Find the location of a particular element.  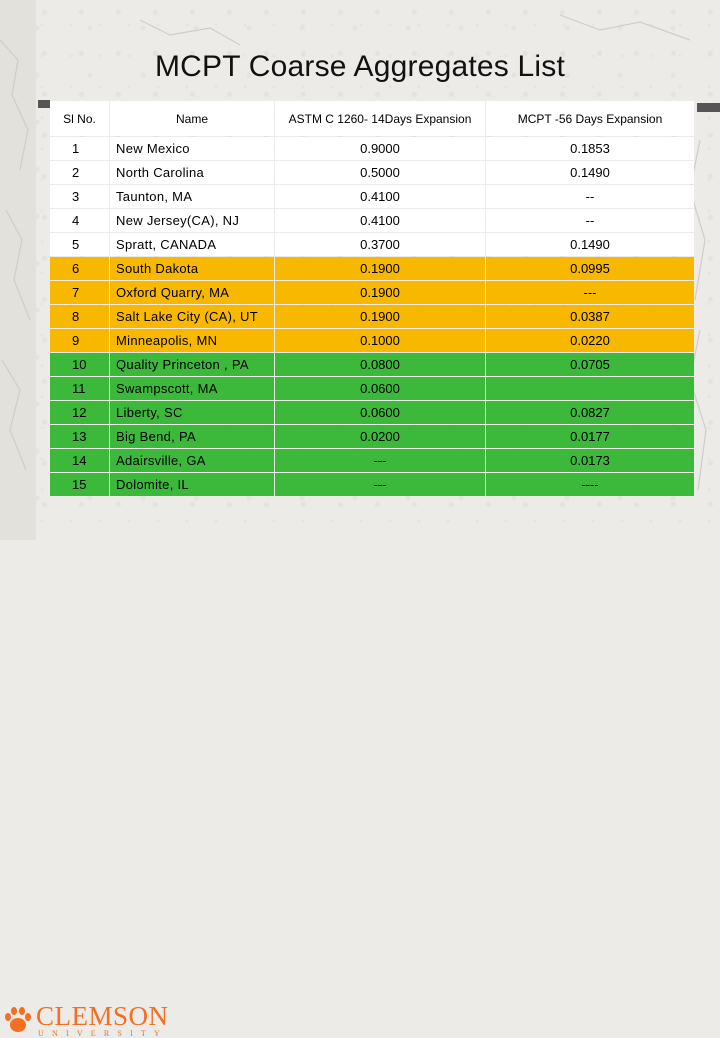

row-sl-no: 6 is located at coordinates (79, 268).